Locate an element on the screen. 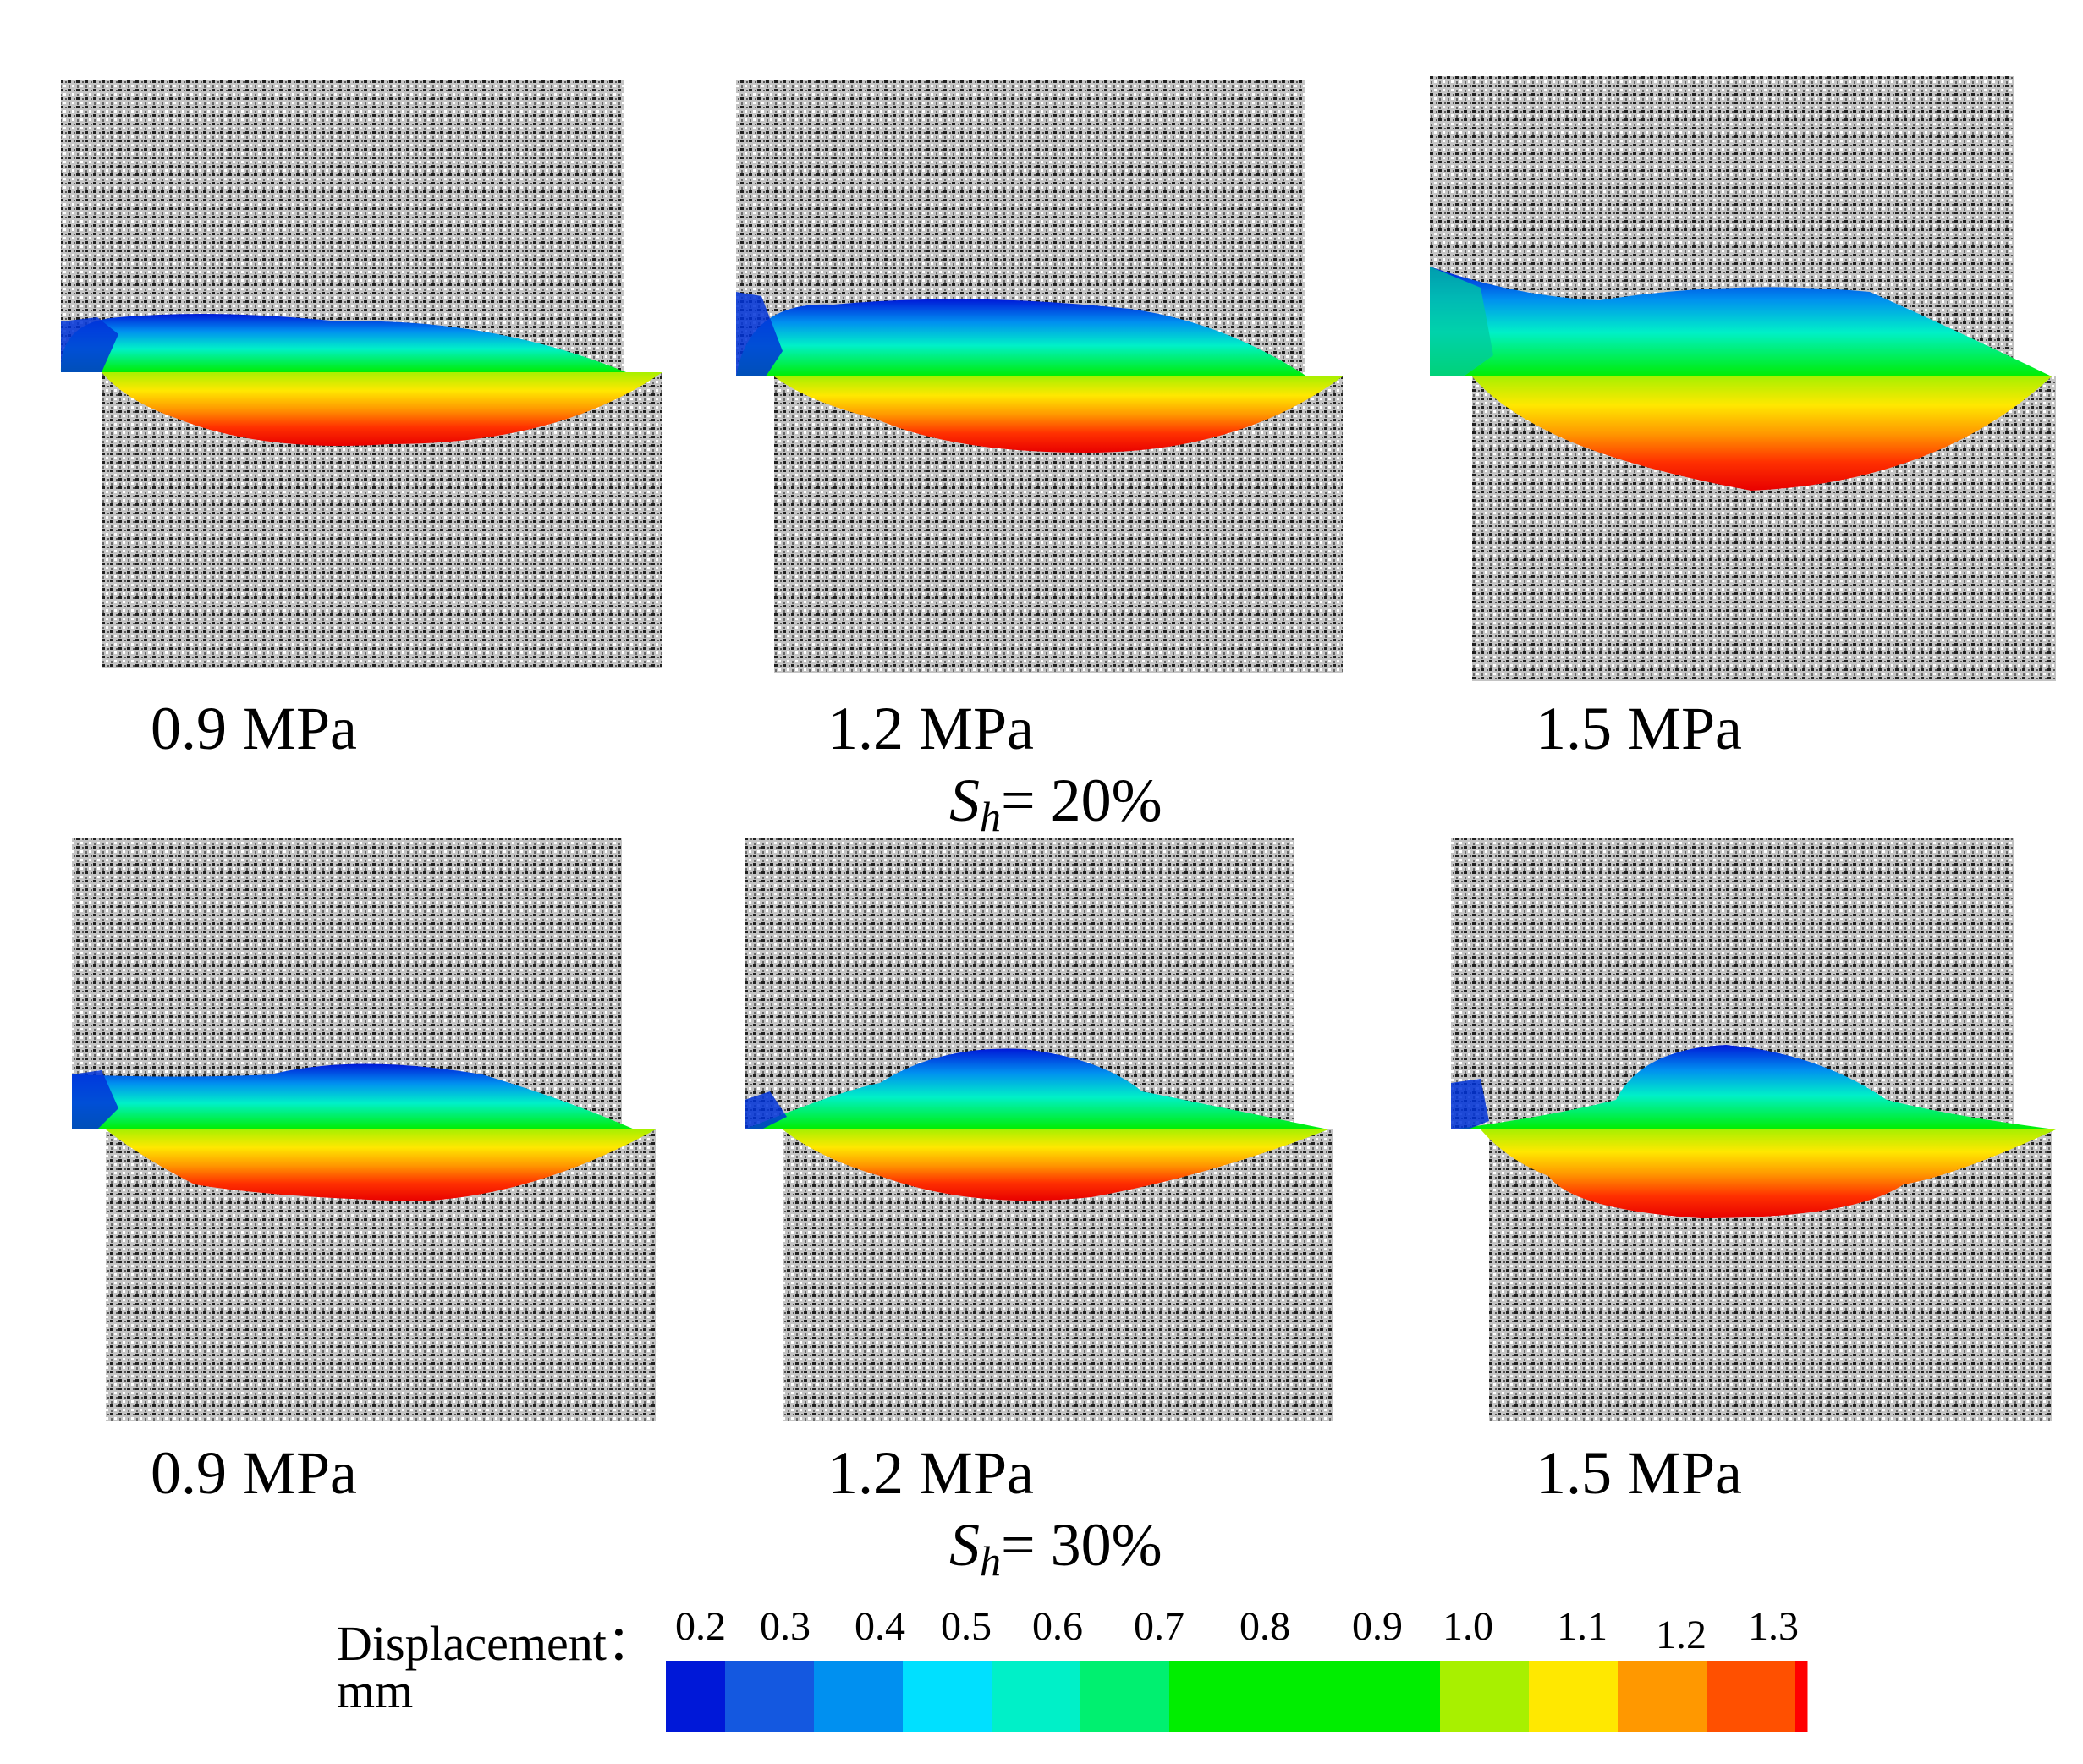  colorbar-tick-label: 0.7 is located at coordinates (1159, 1626).